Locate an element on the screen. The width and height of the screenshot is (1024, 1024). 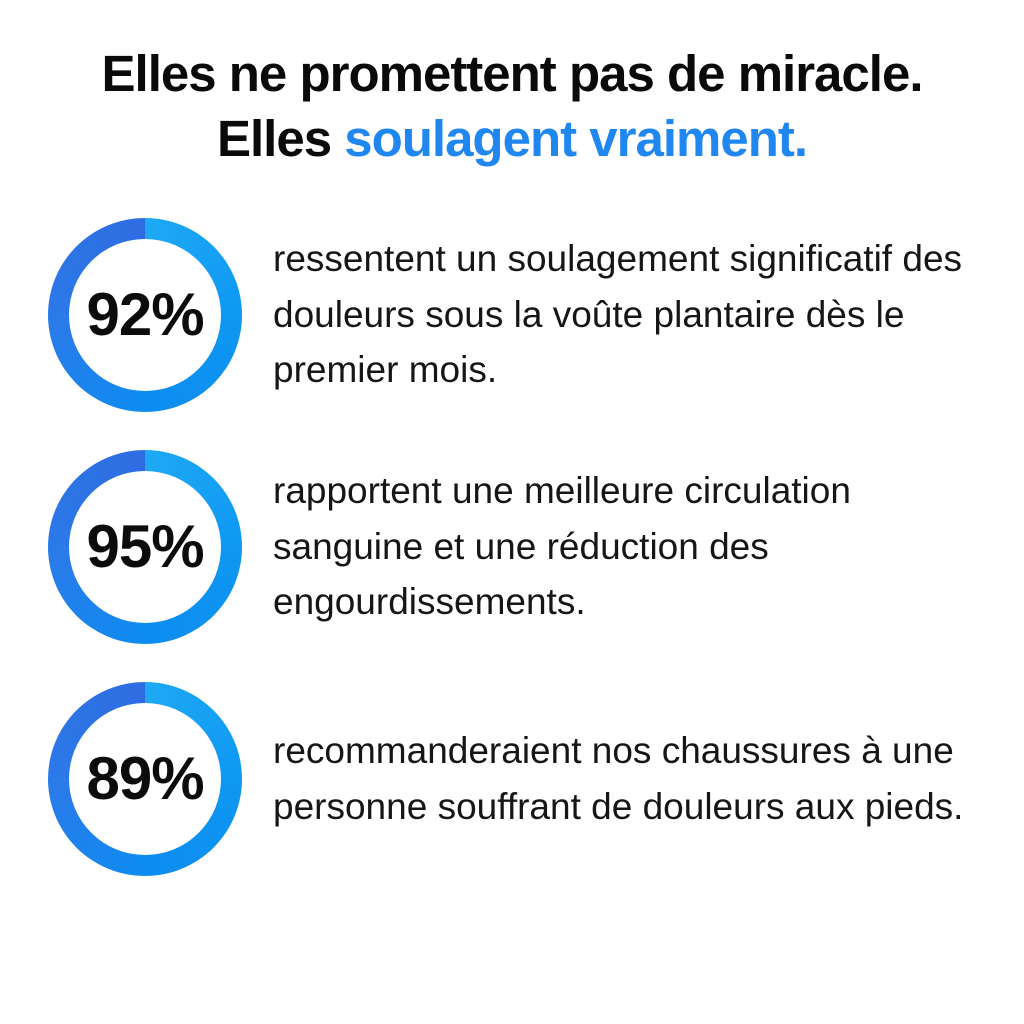
percent-ring-3: 89% is located at coordinates (145, 778).